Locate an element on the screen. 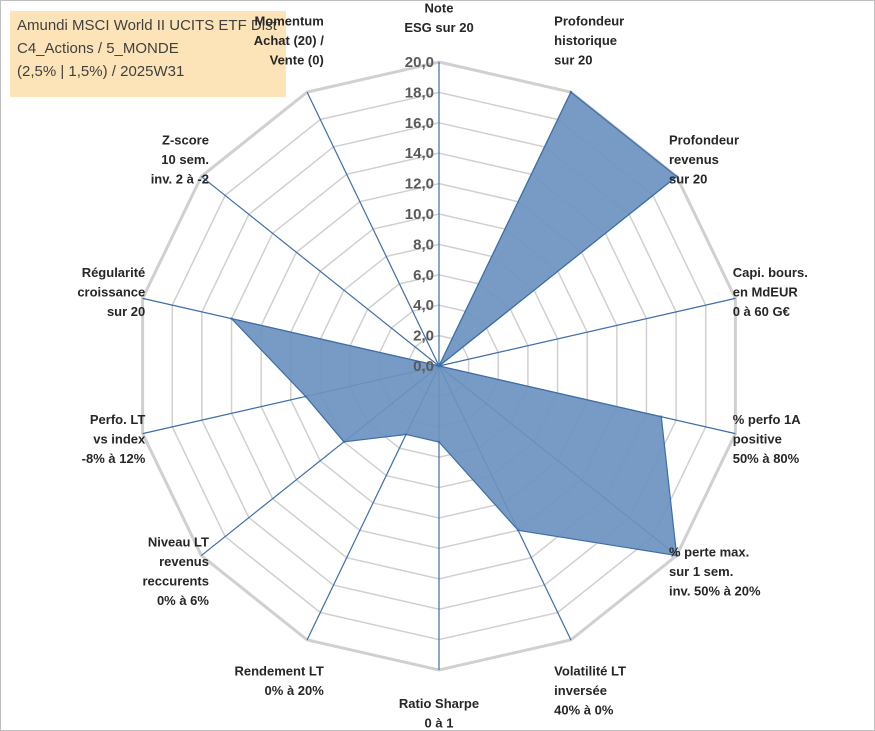  axis-label-5-line-1: sur 1 sem. is located at coordinates (701, 571).